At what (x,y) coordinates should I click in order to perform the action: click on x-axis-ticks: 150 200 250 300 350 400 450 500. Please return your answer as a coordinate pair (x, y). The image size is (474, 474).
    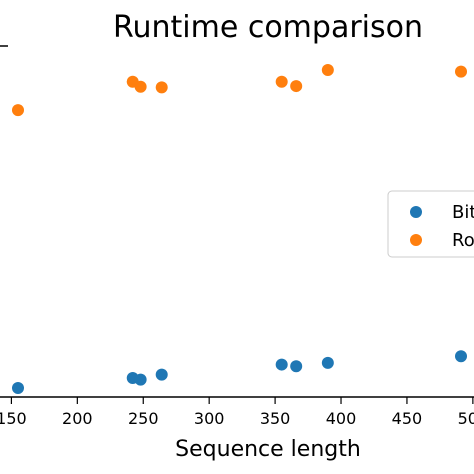
    Looking at the image, I should click on (237, 412).